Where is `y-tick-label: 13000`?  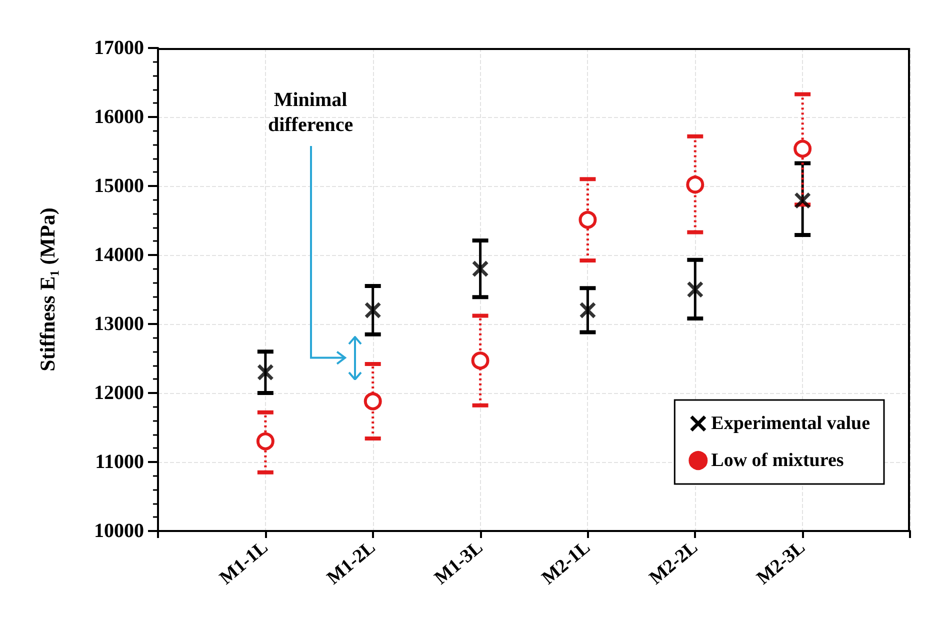
y-tick-label: 13000 is located at coordinates (119, 324).